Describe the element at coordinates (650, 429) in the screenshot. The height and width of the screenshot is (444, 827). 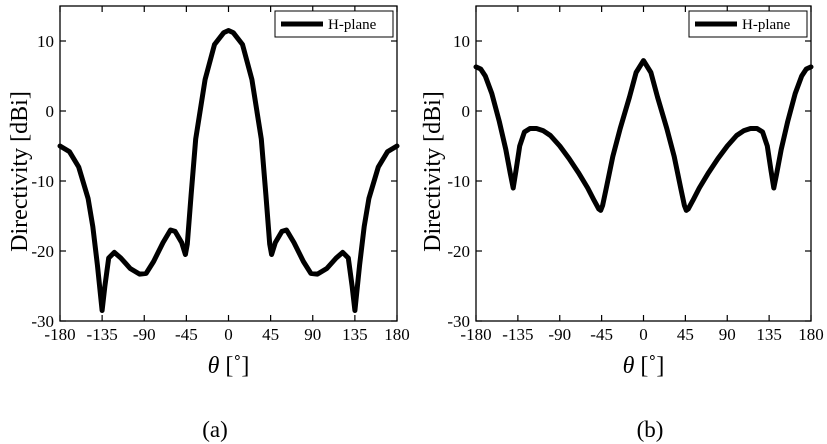
I see `panel-caption: (b)` at that location.